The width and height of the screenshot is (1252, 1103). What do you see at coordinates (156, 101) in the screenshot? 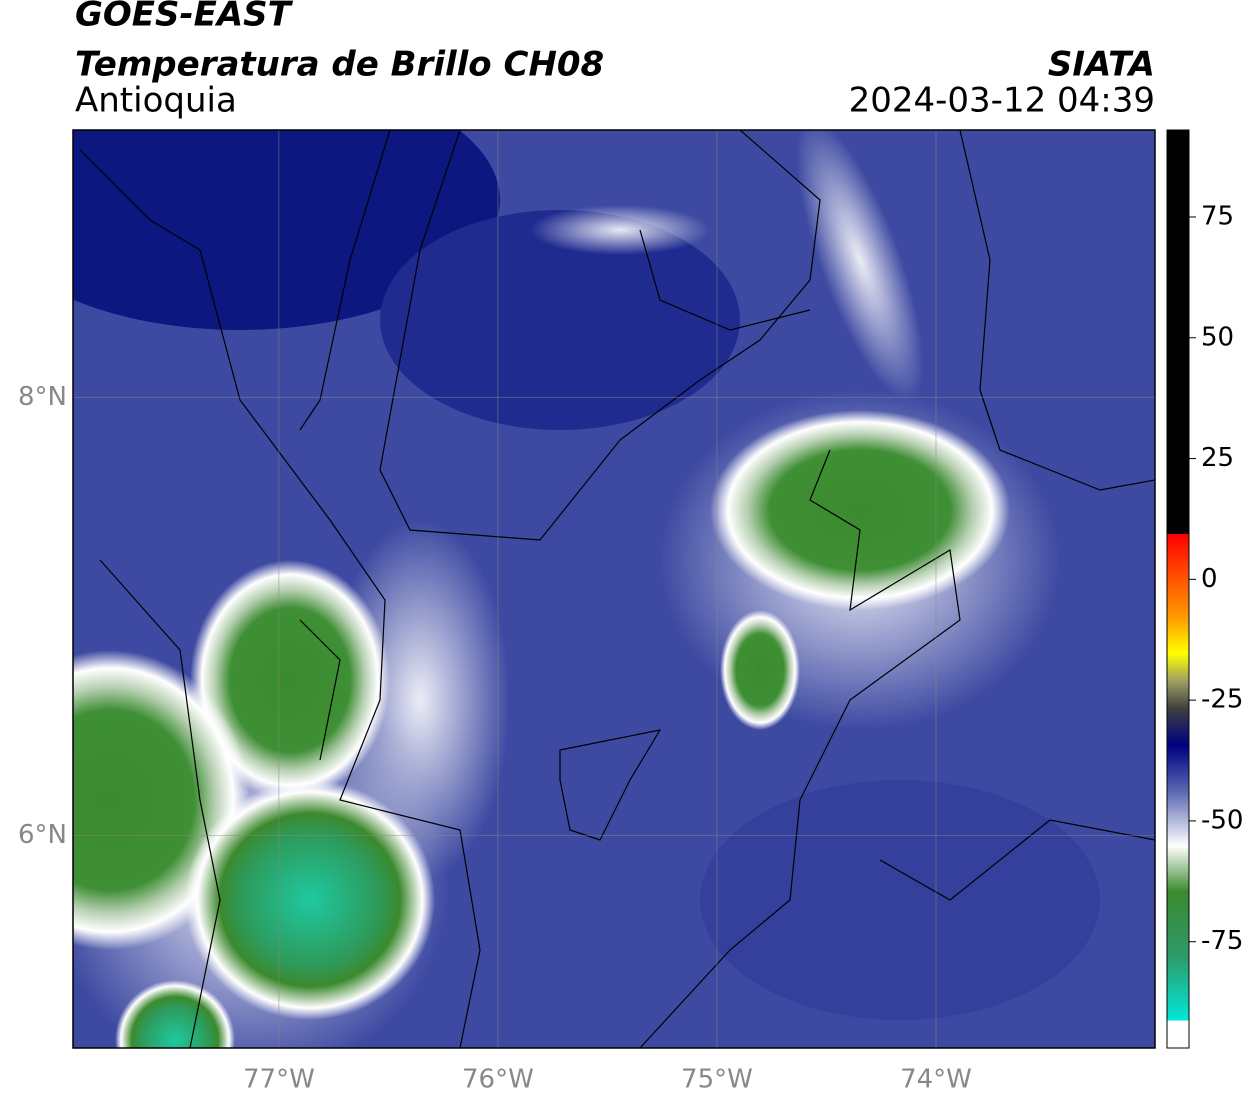
I see `region: Antioquia` at bounding box center [156, 101].